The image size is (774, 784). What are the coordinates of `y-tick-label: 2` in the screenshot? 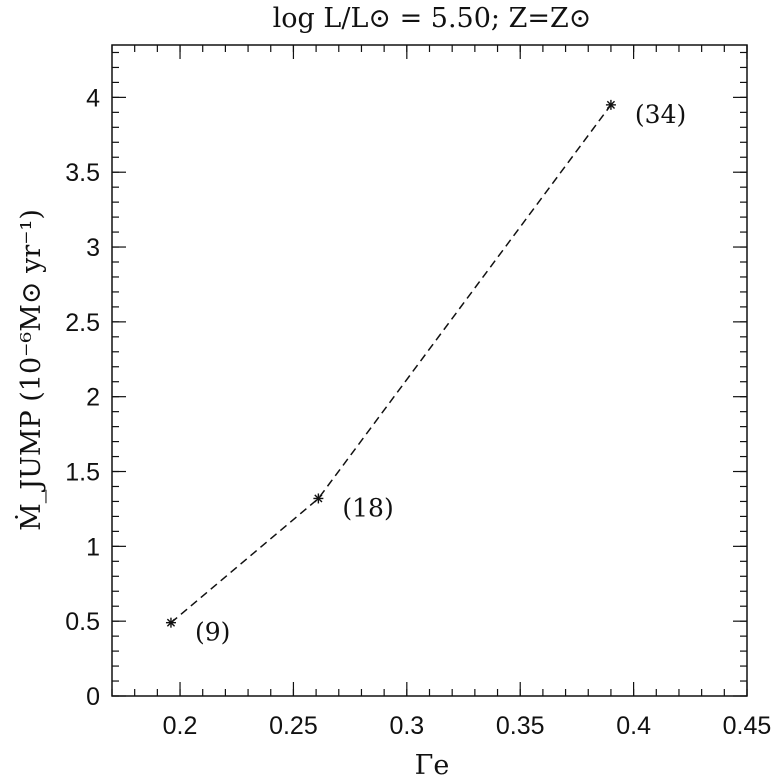 It's located at (93, 398).